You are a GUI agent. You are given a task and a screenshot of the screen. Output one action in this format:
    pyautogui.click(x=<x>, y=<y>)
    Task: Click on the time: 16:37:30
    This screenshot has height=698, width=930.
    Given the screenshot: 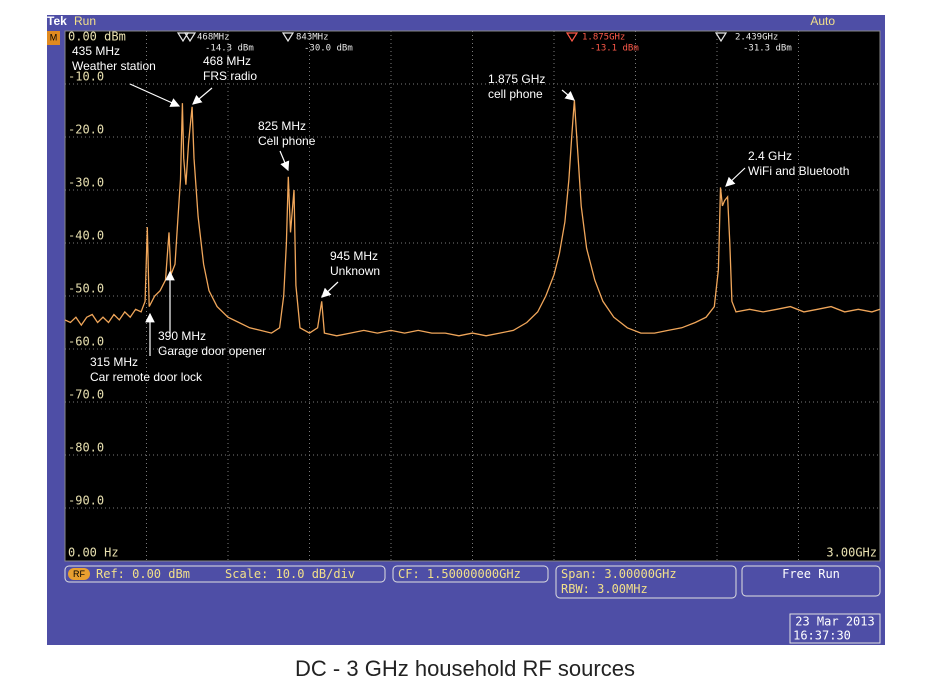 What is the action you would take?
    pyautogui.click(x=822, y=636)
    